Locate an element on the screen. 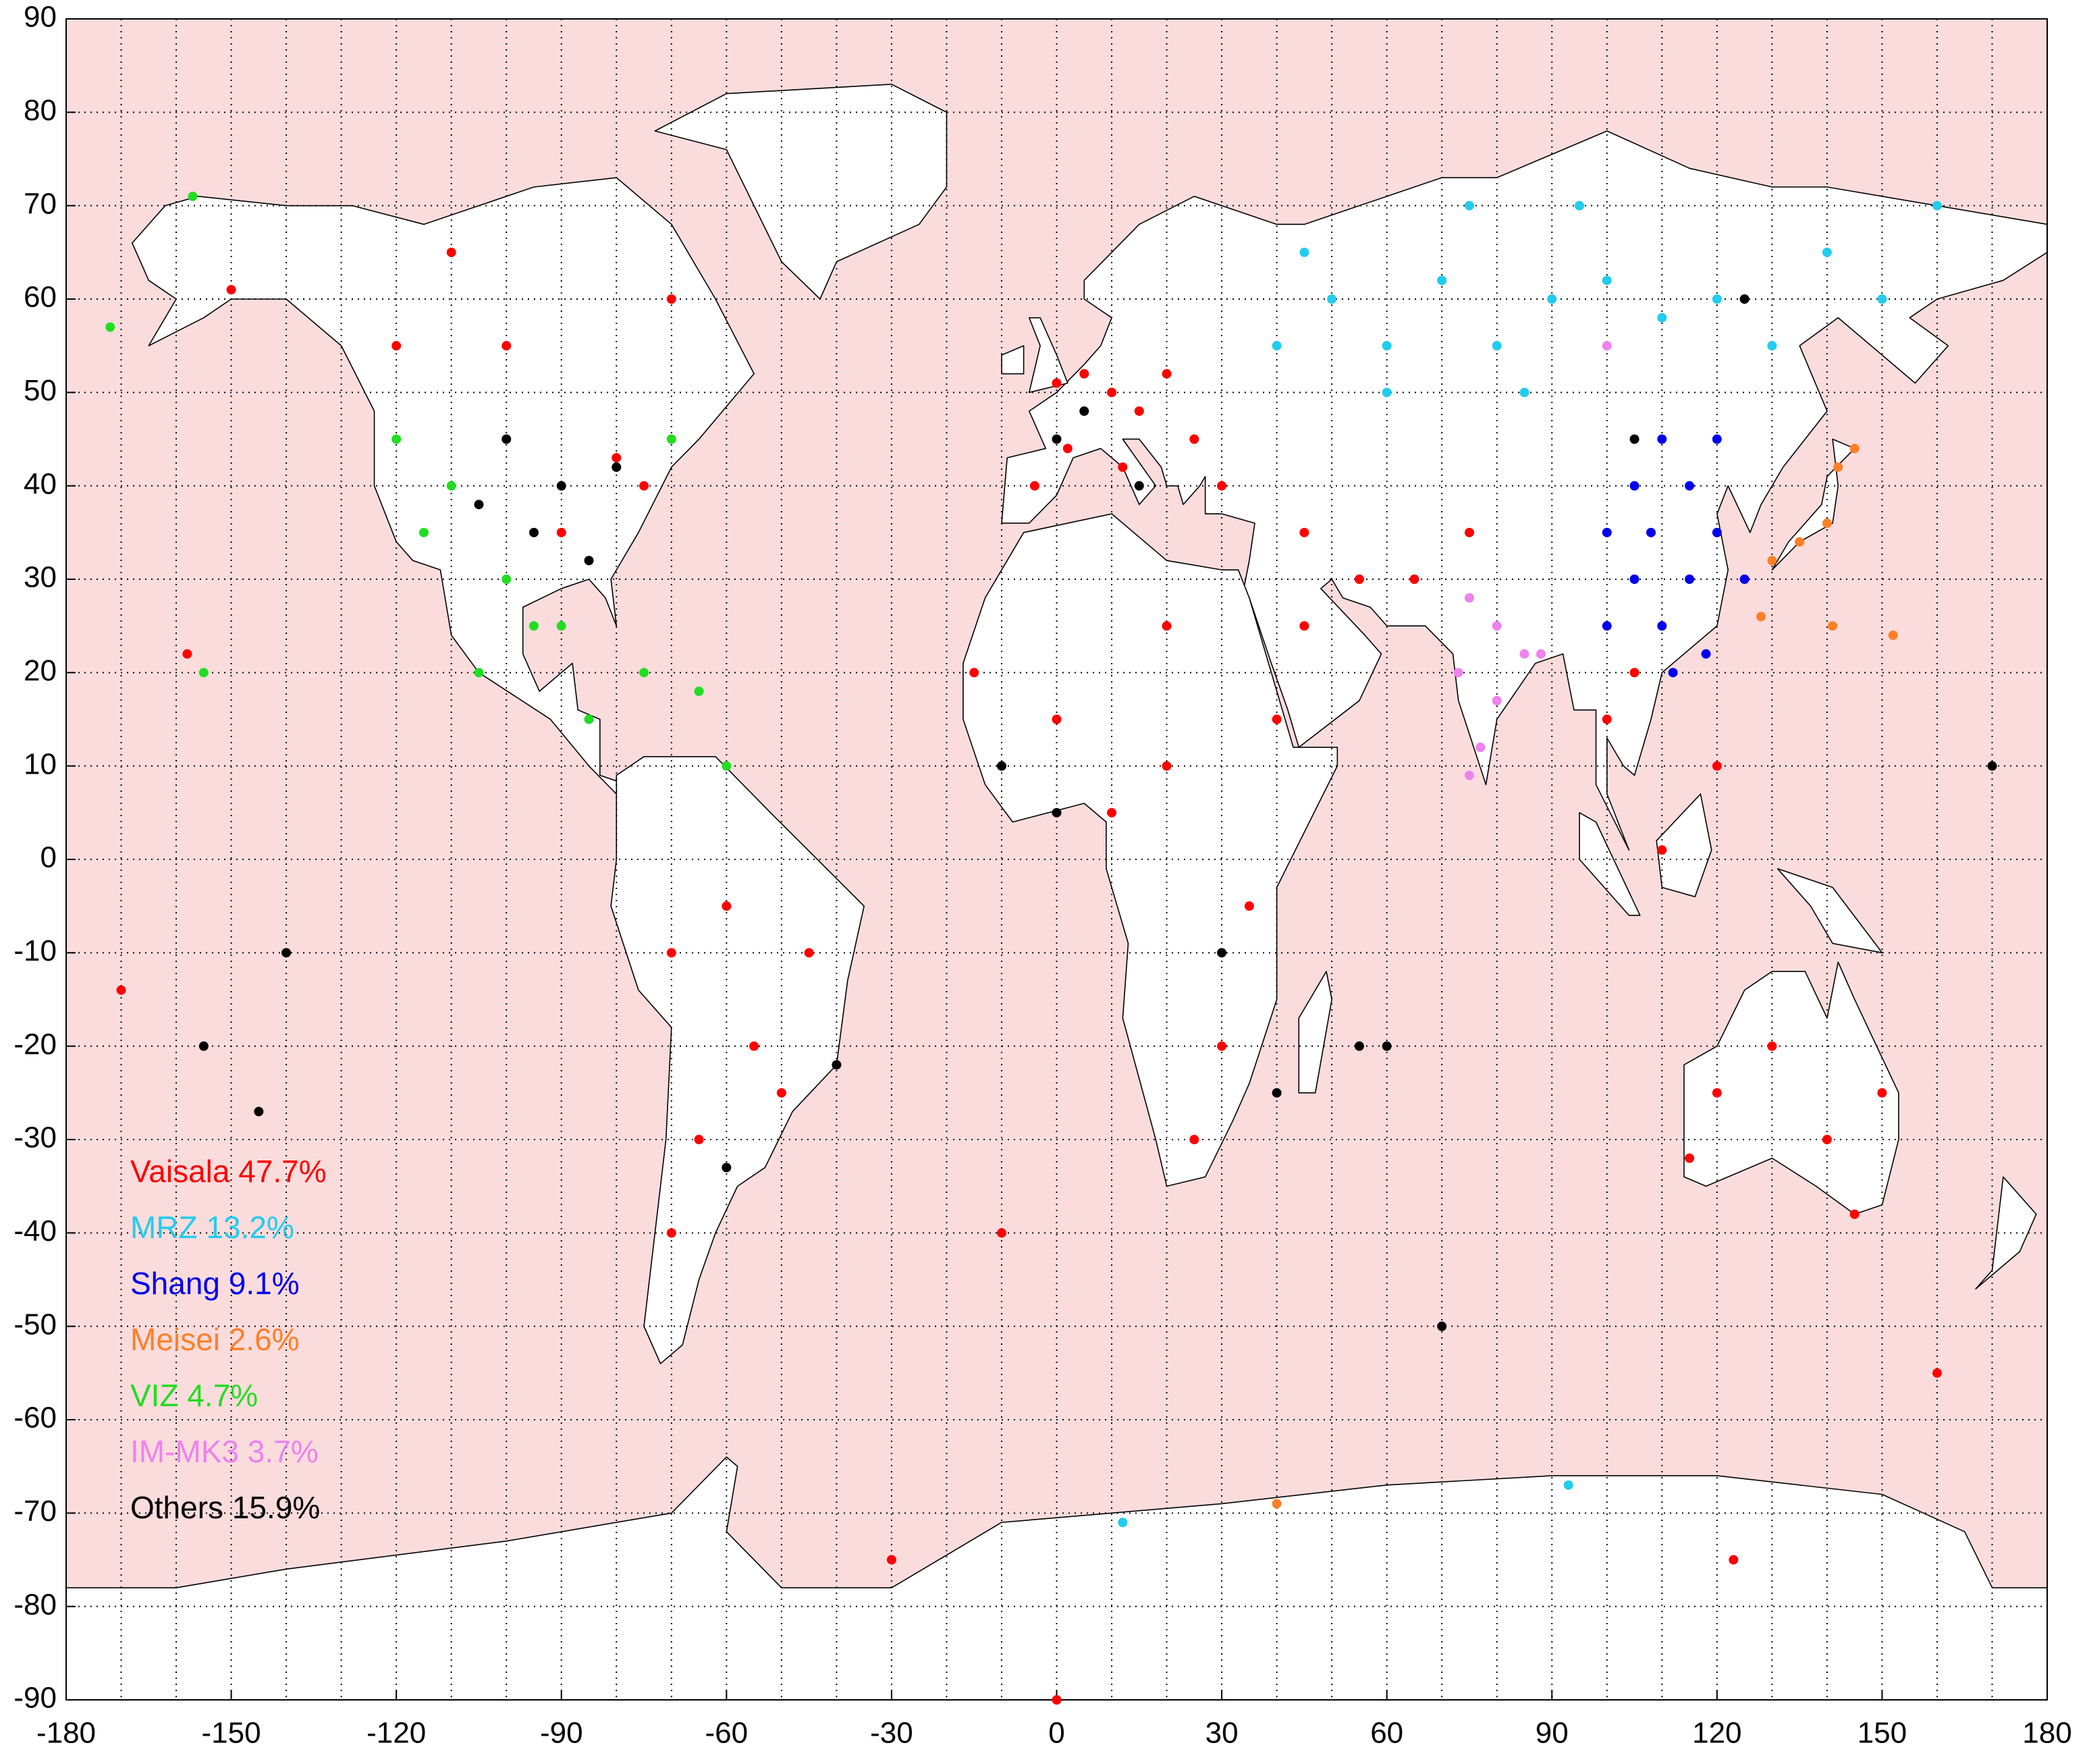 This screenshot has width=2087, height=1764. x-tick-label: -30 is located at coordinates (892, 1733).